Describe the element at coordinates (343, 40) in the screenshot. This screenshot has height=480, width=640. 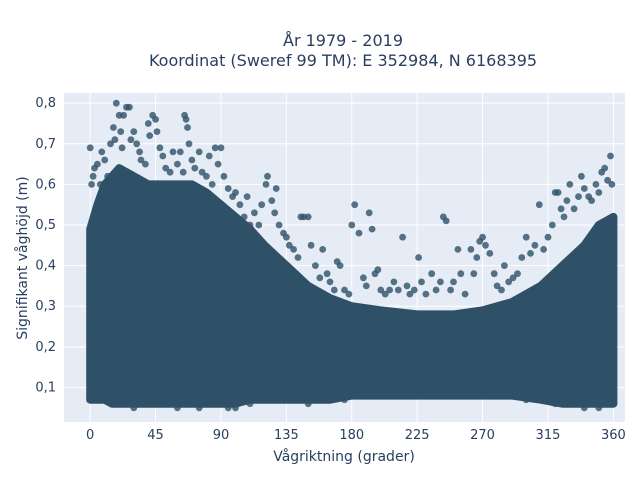
I see `chart-title-line-1: År 1979 - 2019` at that location.